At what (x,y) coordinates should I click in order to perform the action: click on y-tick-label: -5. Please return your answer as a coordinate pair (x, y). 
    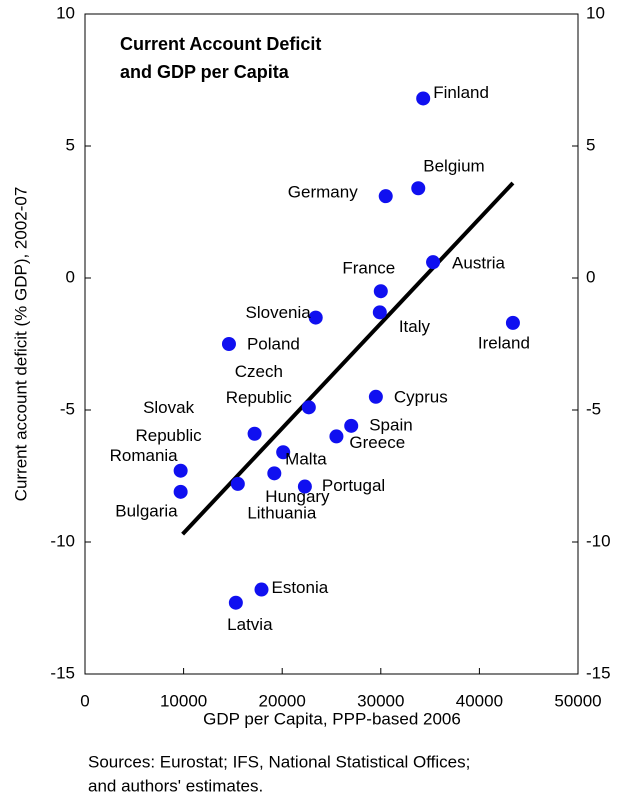
    Looking at the image, I should click on (67, 408).